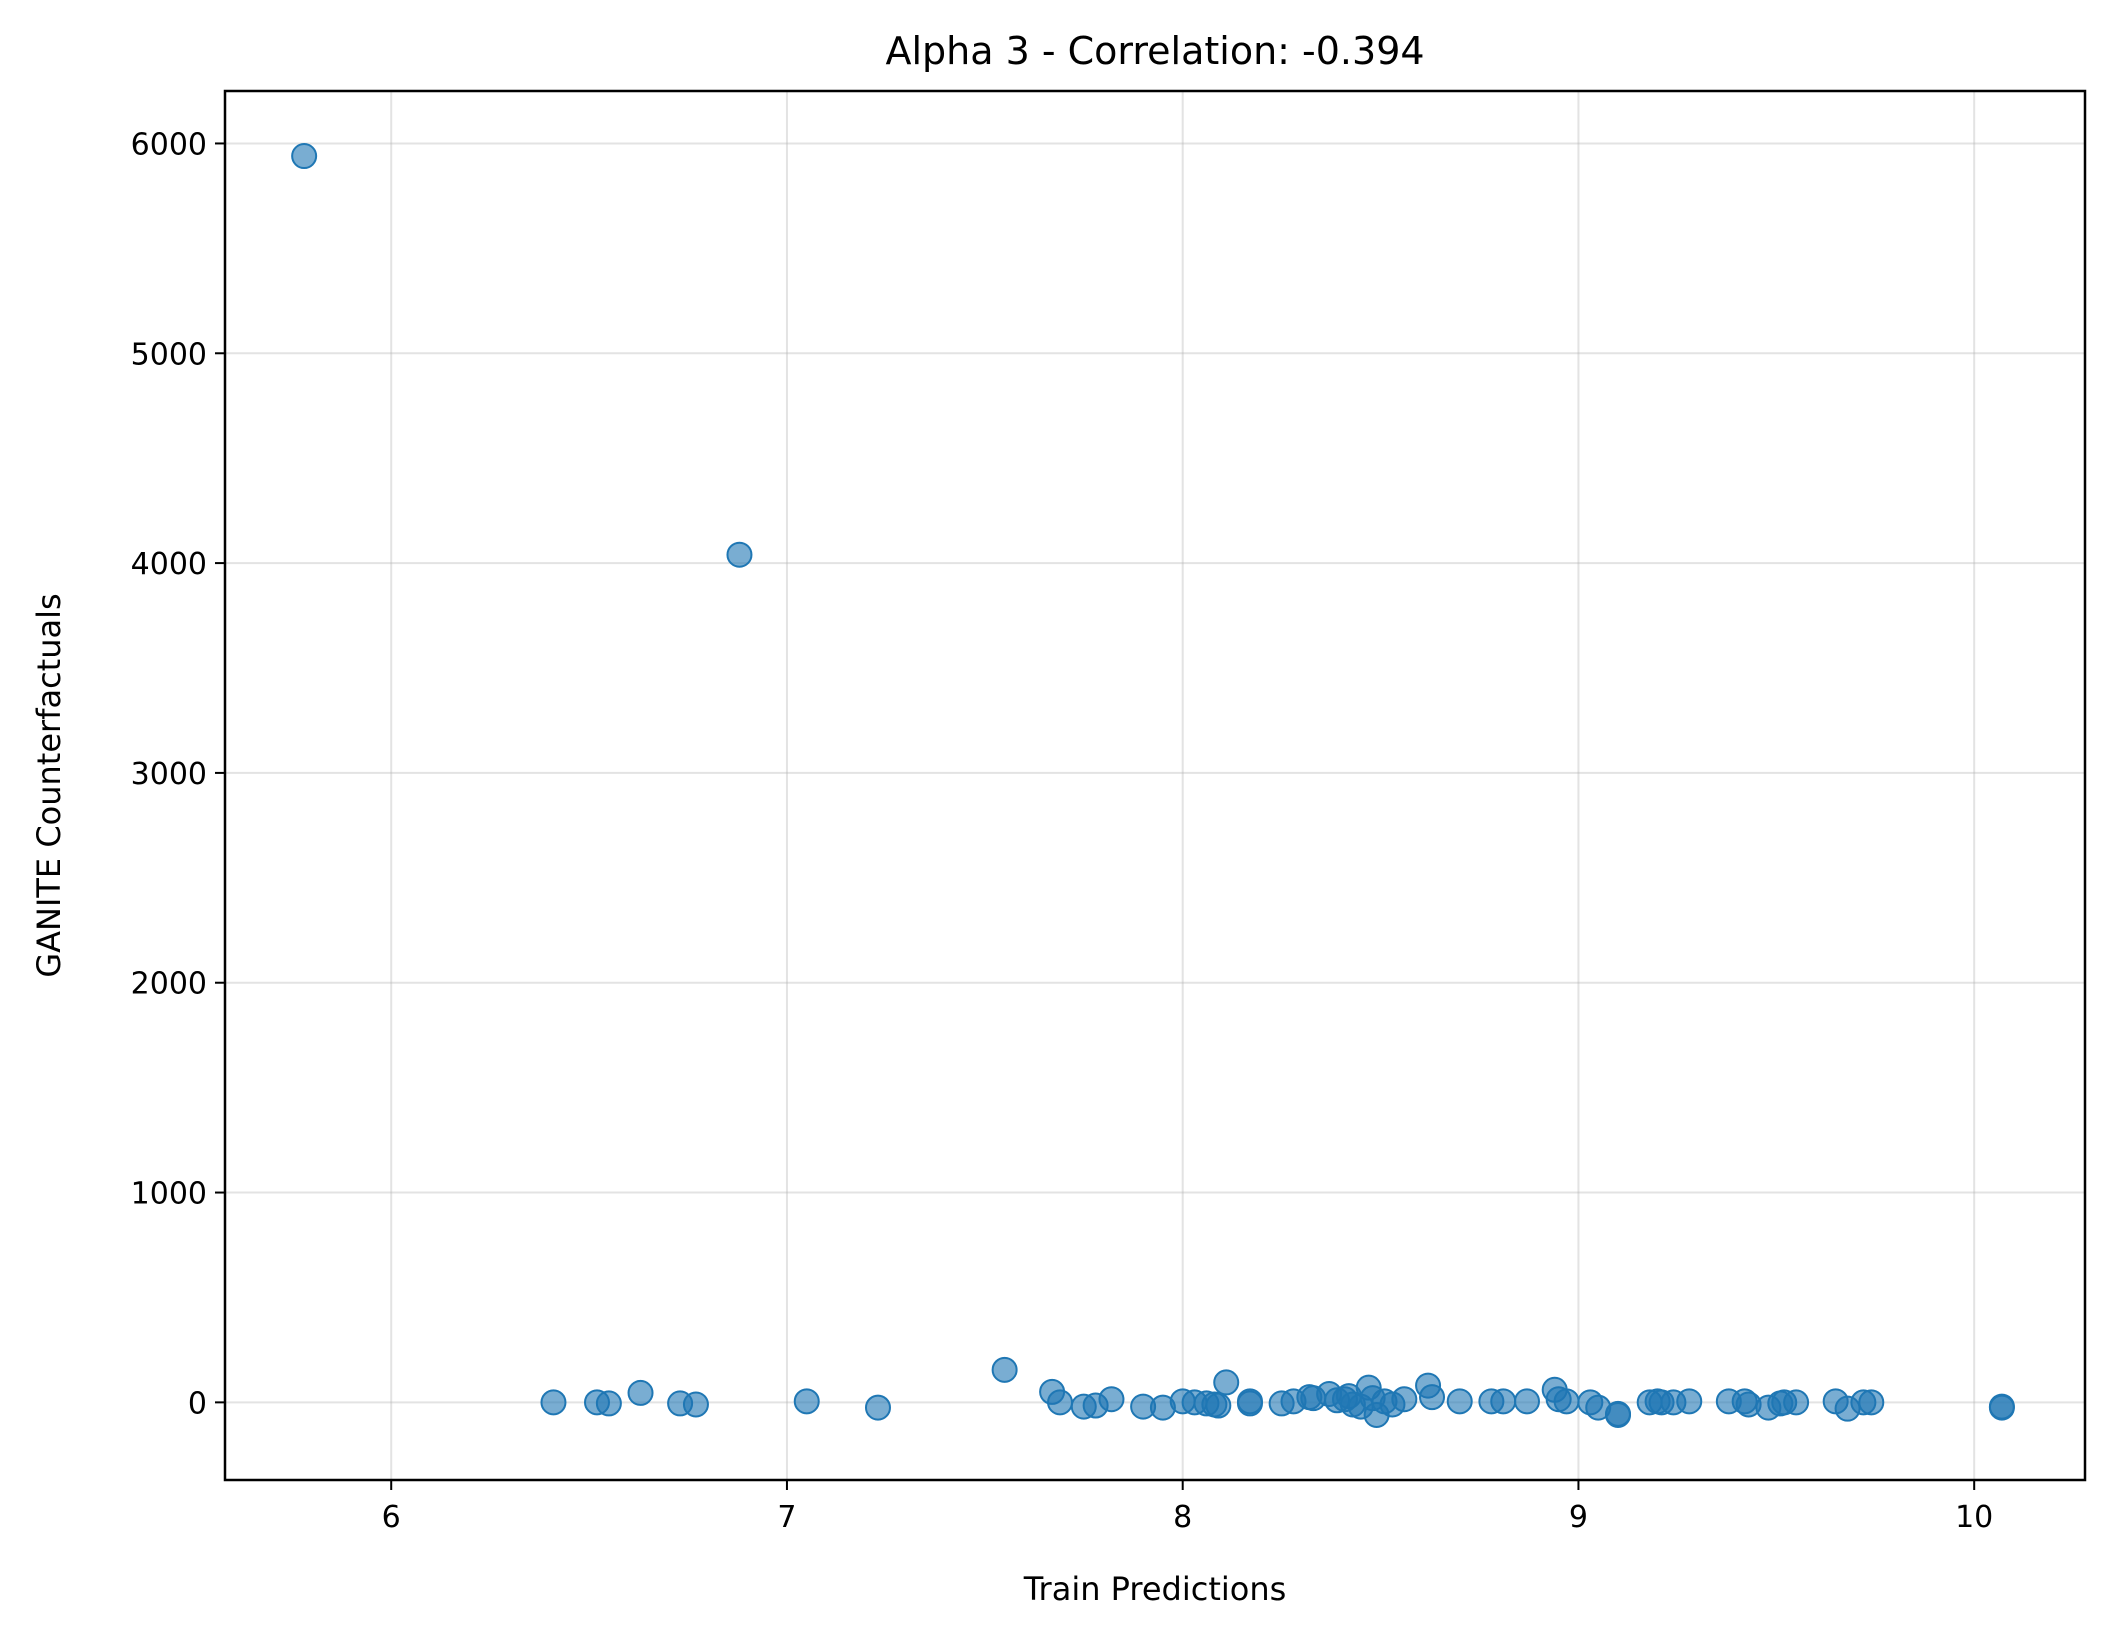 This screenshot has width=2113, height=1638. What do you see at coordinates (391, 1517) in the screenshot?
I see `x-tick-label: 6` at bounding box center [391, 1517].